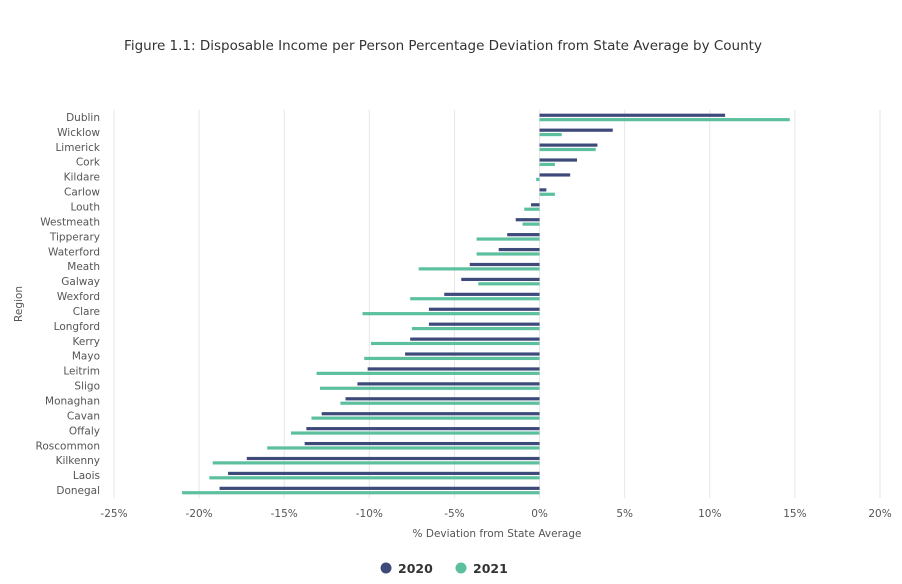 The height and width of the screenshot is (584, 902). I want to click on bar-louth-2021, so click(532, 209).